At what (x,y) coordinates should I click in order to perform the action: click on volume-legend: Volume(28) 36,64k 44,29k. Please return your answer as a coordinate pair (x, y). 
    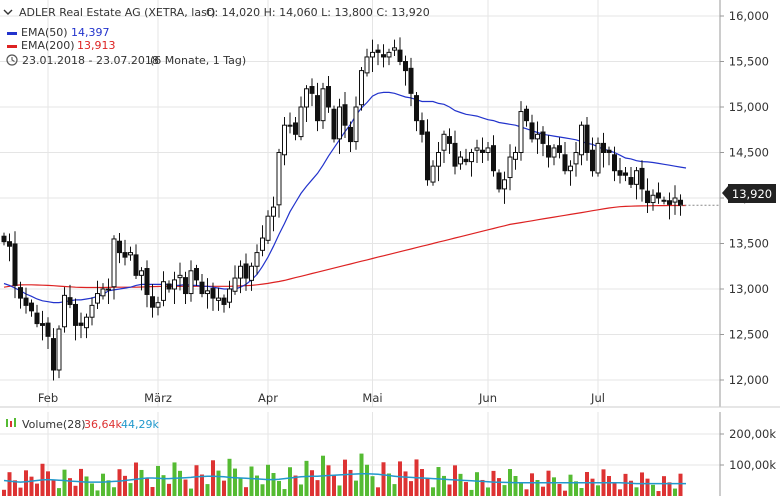
    Looking at the image, I should click on (82, 424).